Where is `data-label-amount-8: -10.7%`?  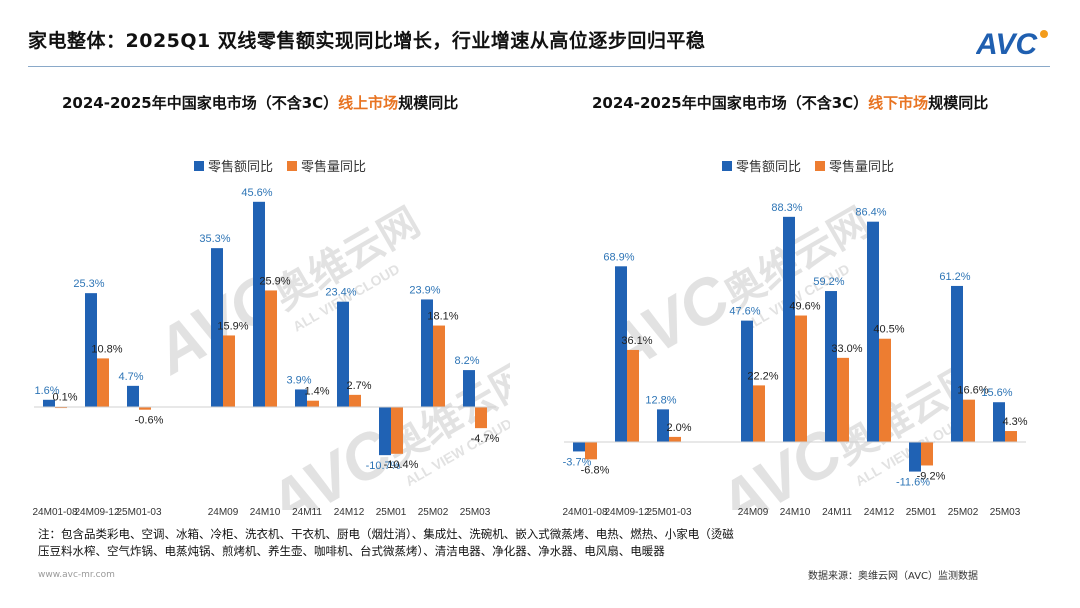 data-label-amount-8: -10.7% is located at coordinates (383, 466).